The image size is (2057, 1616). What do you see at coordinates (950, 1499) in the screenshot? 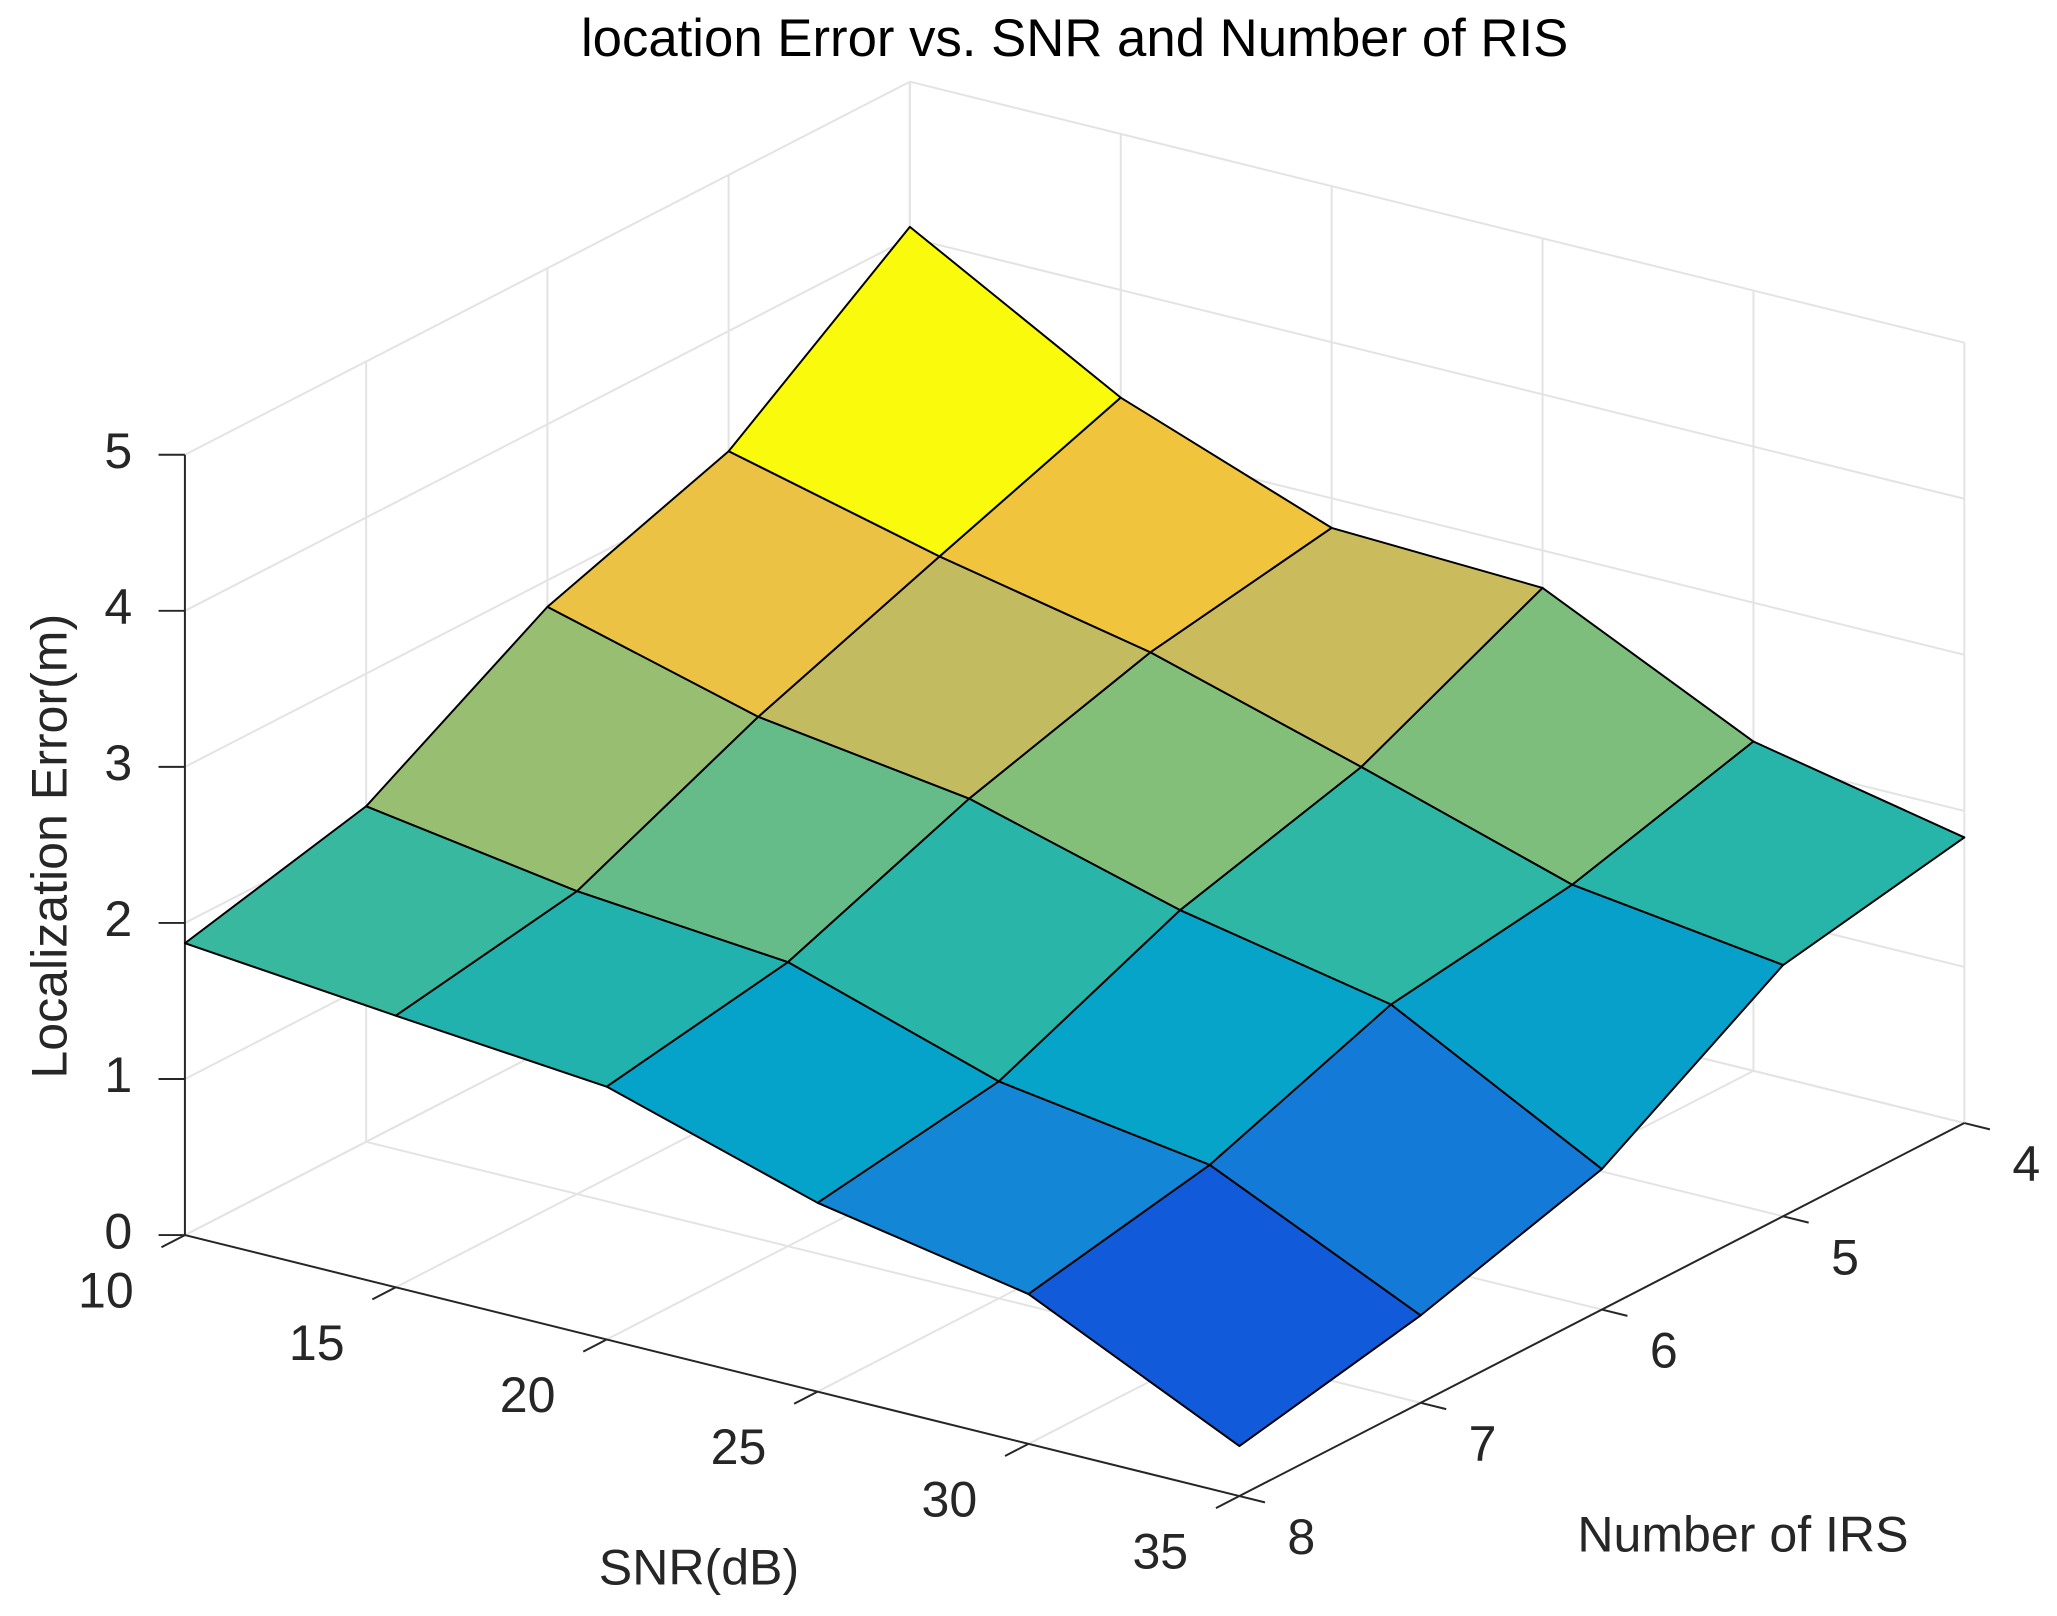
I see `x-tick-label: 30` at bounding box center [950, 1499].